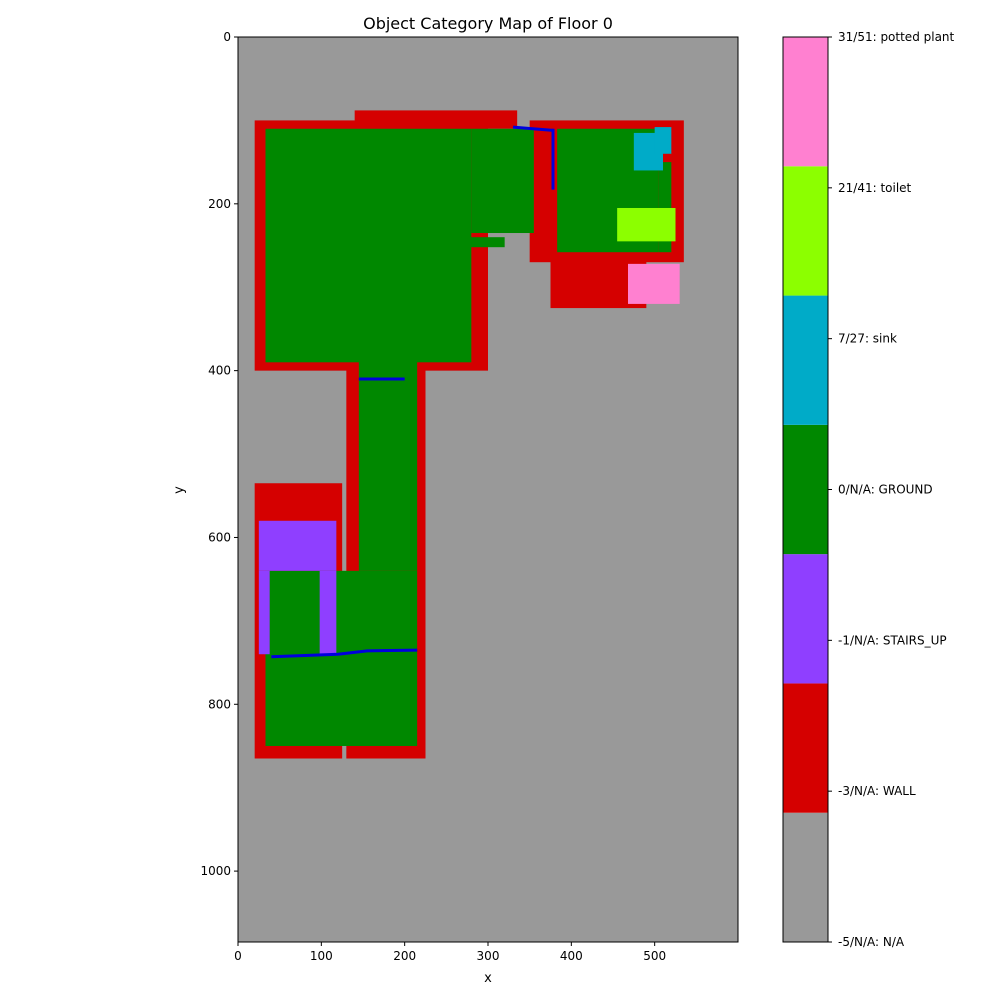  What do you see at coordinates (321, 956) in the screenshot?
I see `x-tick-label: 100` at bounding box center [321, 956].